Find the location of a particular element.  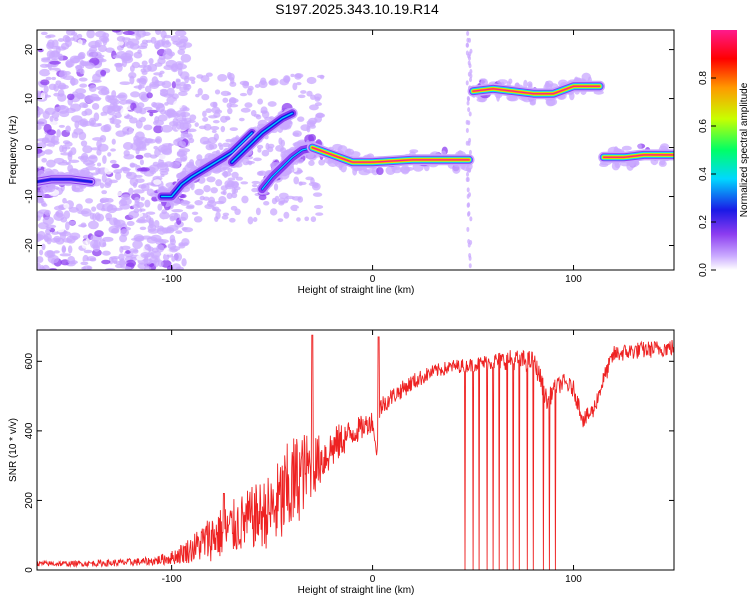

y-tick-label: 0 is located at coordinates (29, 147).